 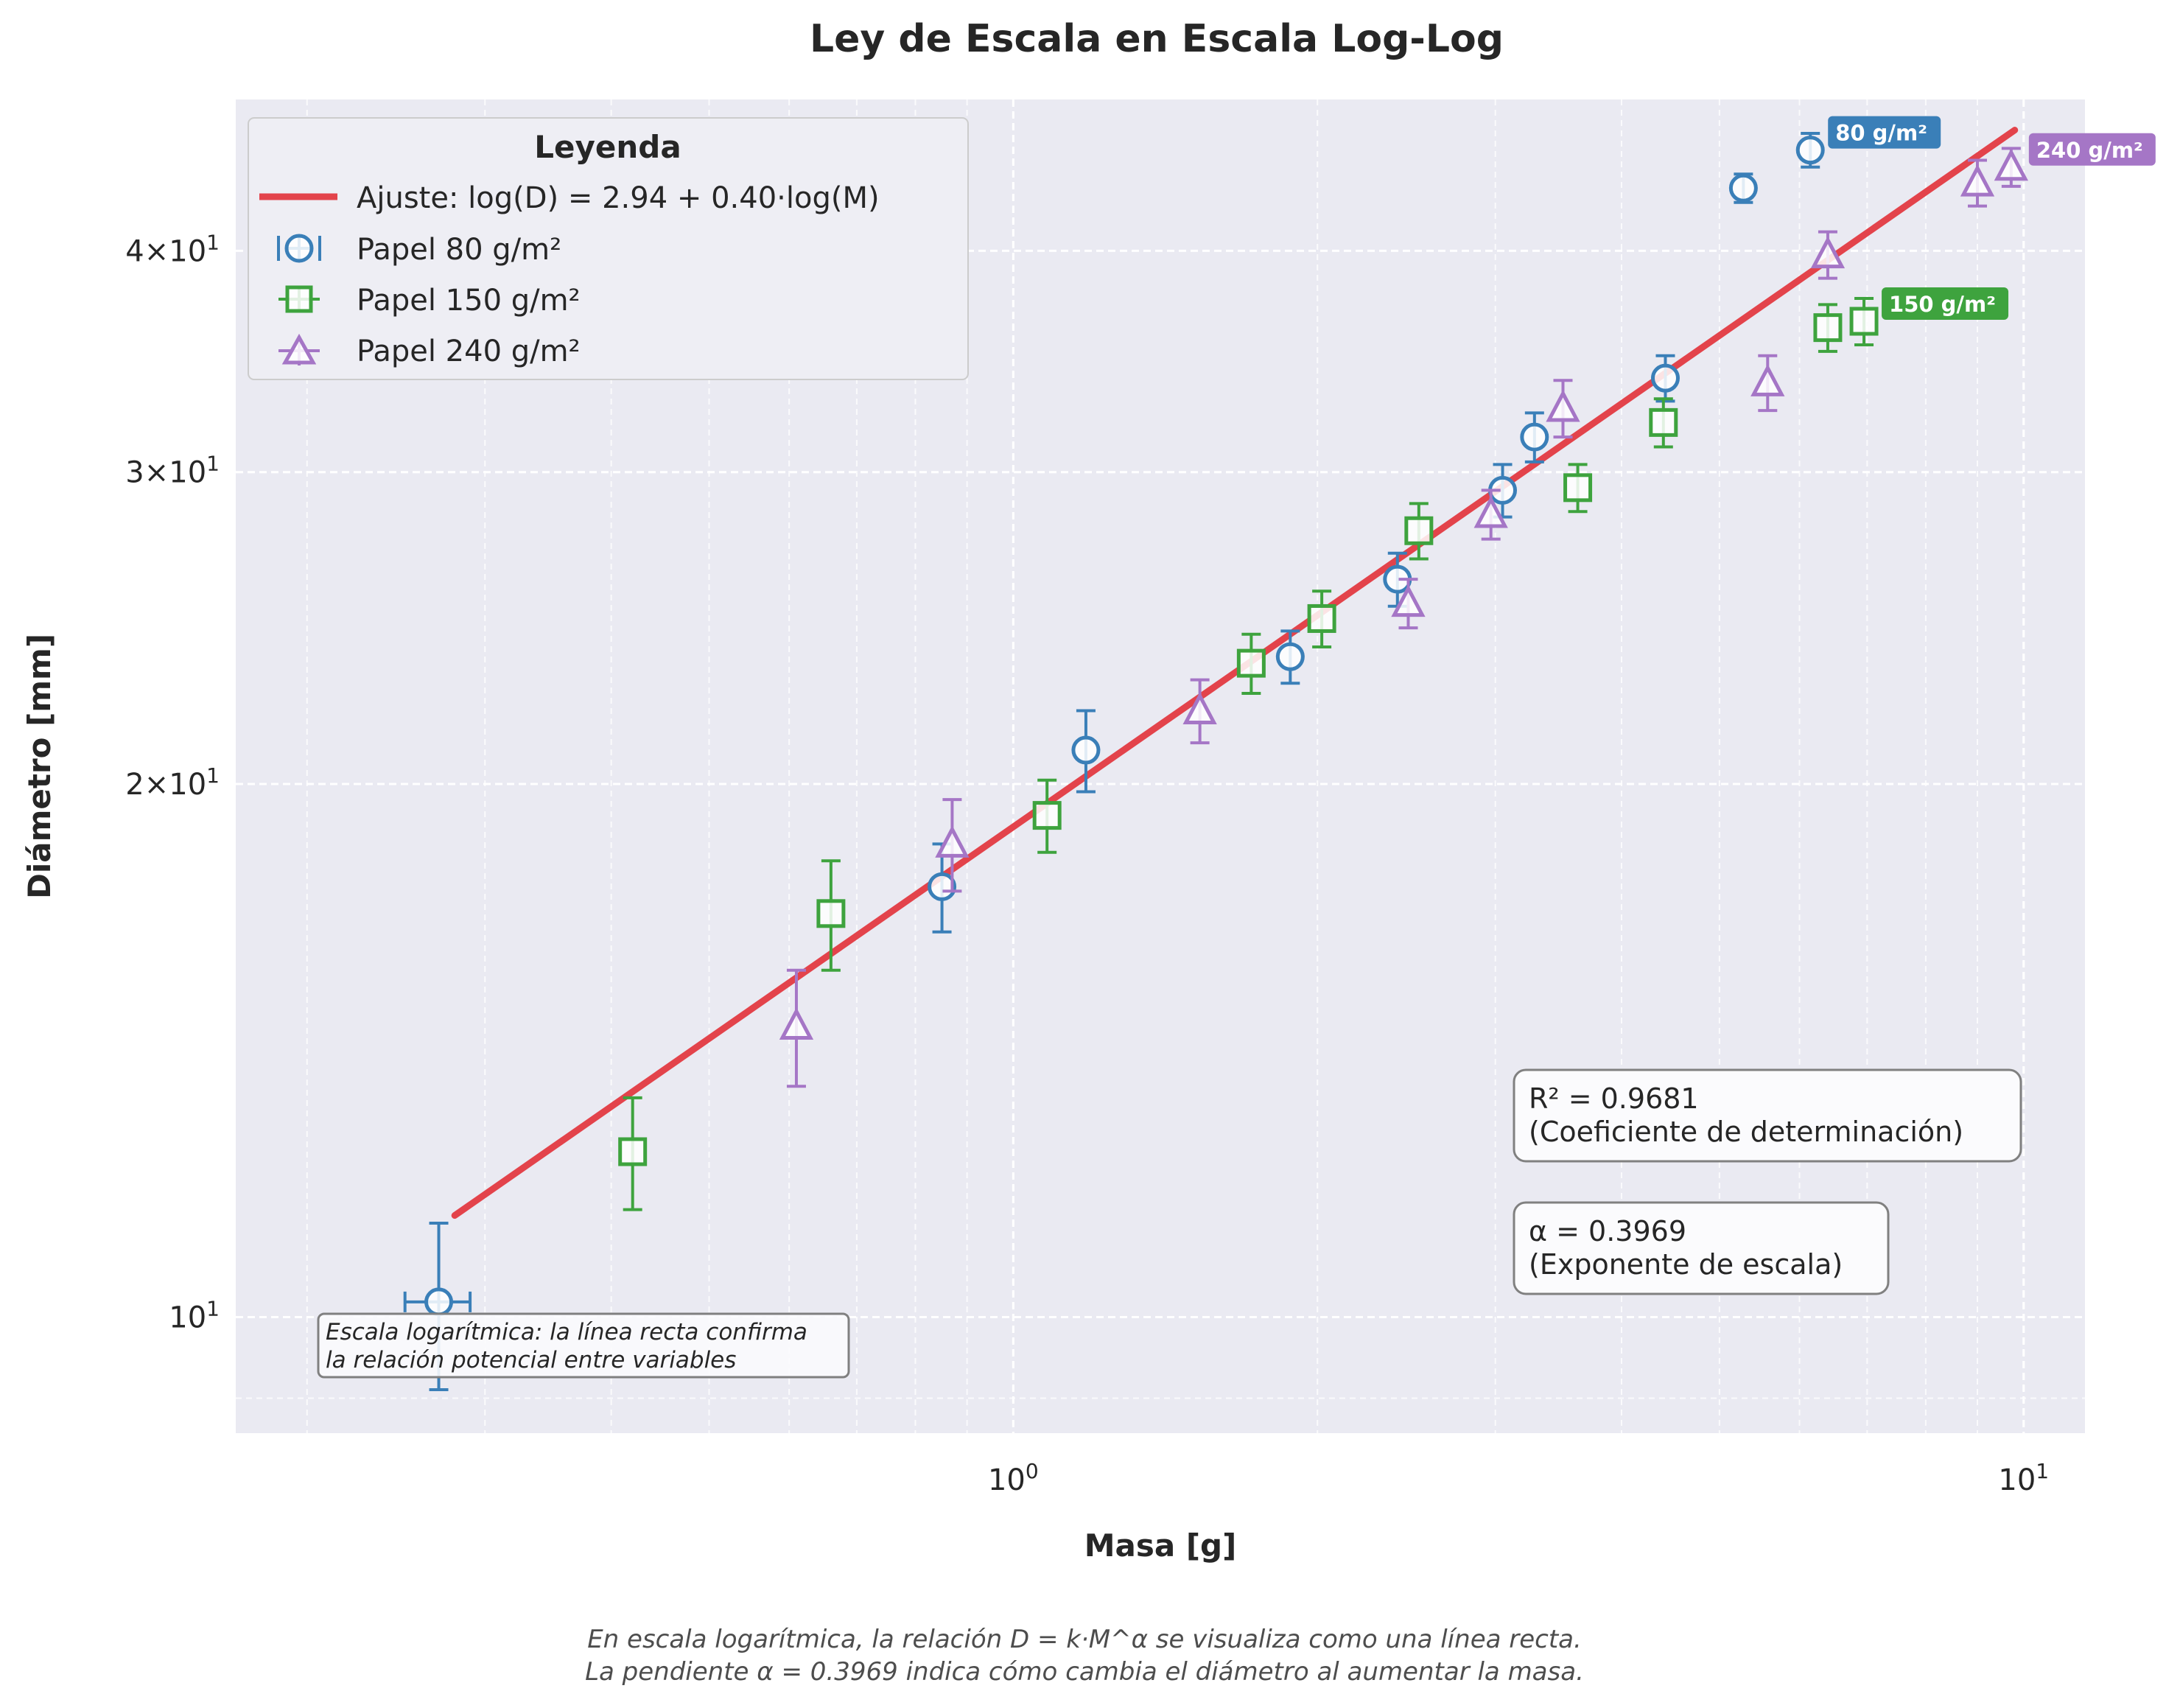 I want to click on y-tick-label: 2×101, so click(x=172, y=782).